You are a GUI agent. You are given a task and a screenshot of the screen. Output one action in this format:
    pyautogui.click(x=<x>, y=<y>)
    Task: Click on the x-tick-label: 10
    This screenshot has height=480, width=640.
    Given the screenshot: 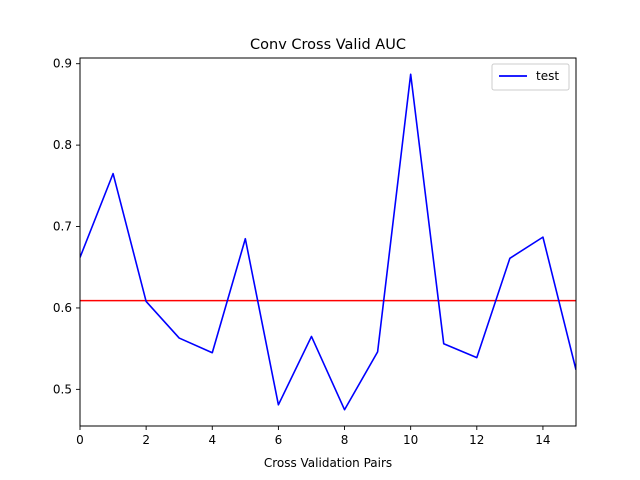 What is the action you would take?
    pyautogui.click(x=410, y=440)
    